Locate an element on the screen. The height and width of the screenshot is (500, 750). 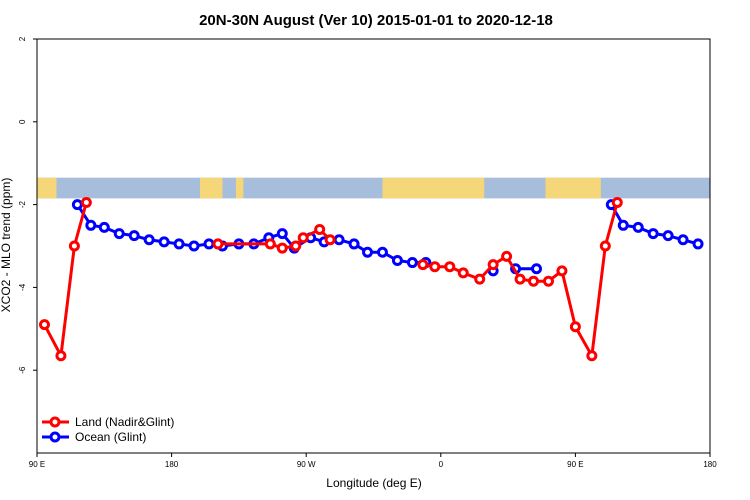
map-ocean is located at coordinates (373, 188).